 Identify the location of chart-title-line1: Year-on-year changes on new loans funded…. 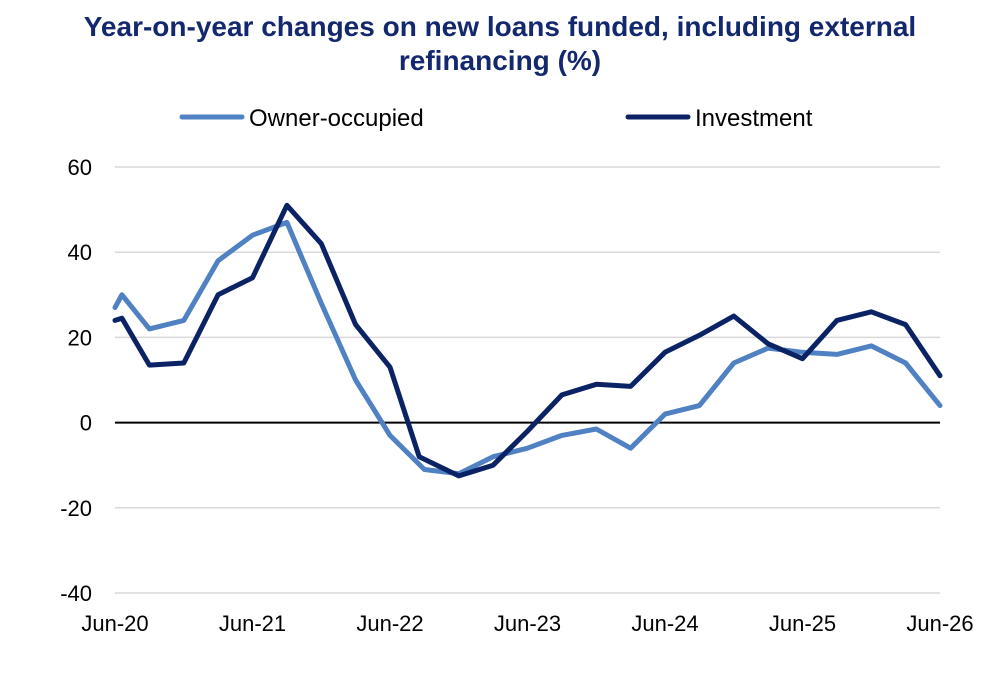
(500, 26).